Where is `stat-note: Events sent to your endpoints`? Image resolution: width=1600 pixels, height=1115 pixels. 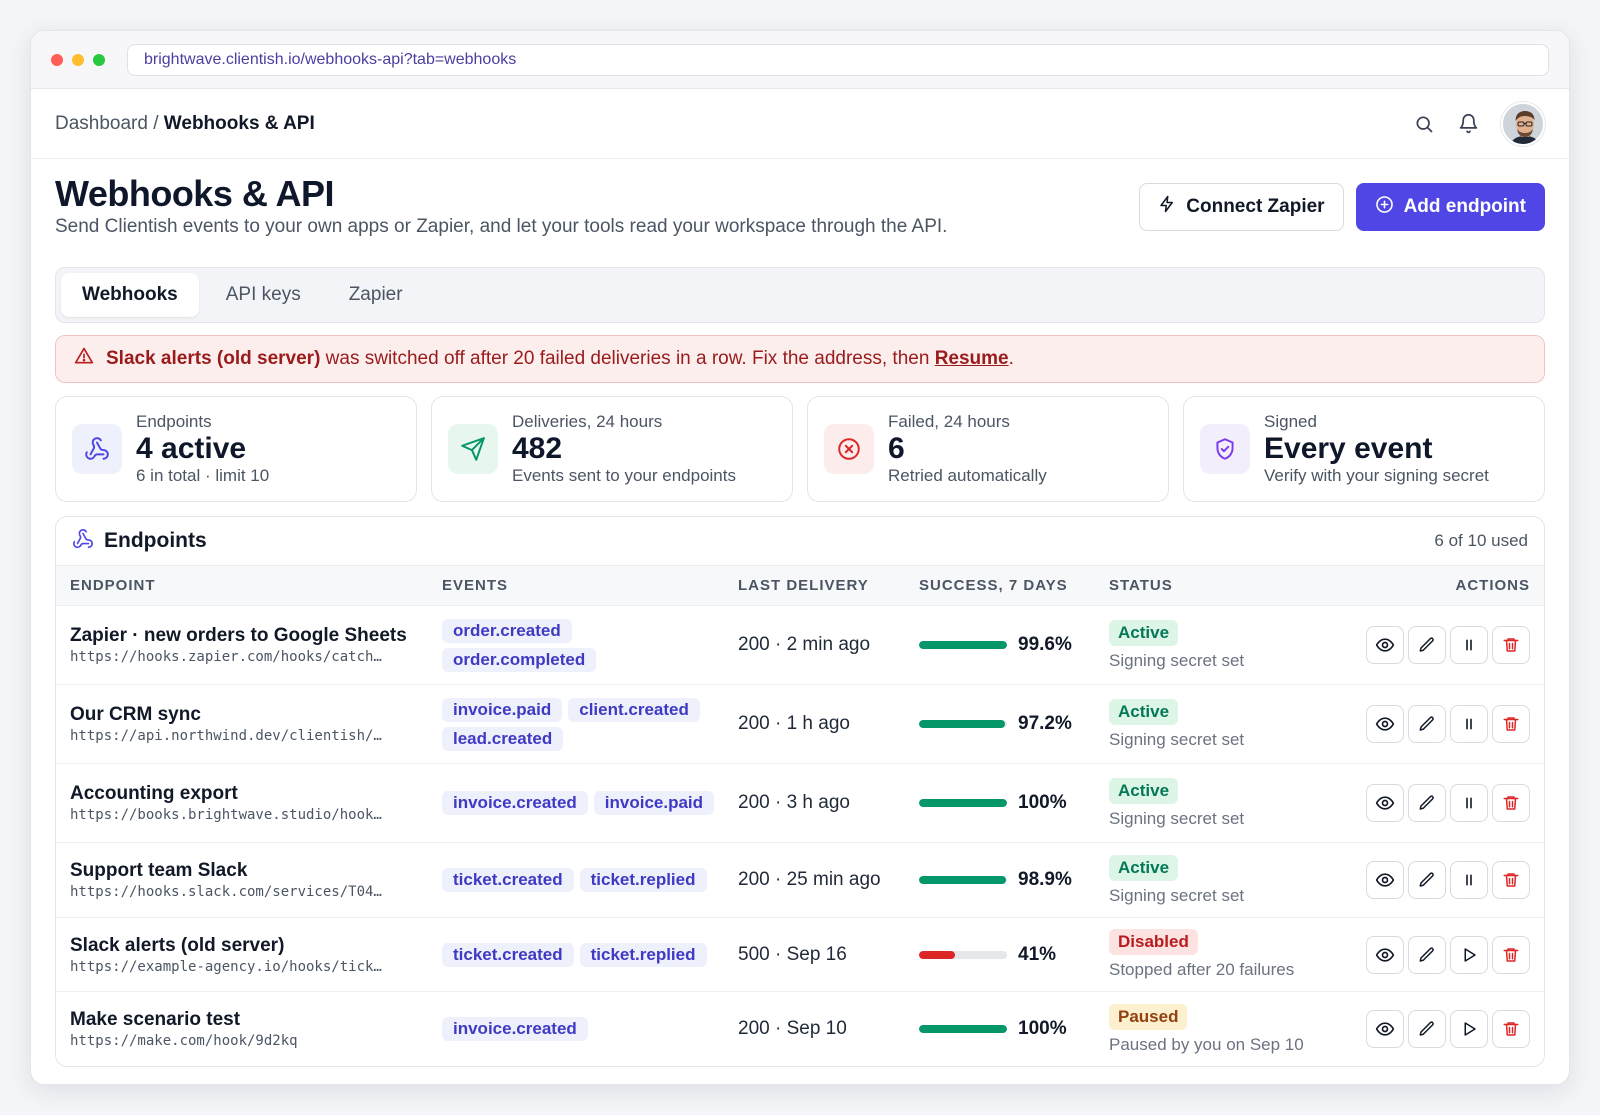 stat-note: Events sent to your endpoints is located at coordinates (624, 475).